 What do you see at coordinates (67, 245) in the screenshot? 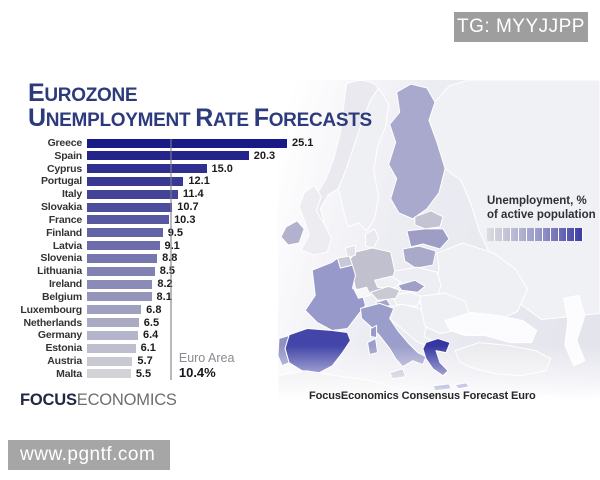
I see `bar-label: Latvia` at bounding box center [67, 245].